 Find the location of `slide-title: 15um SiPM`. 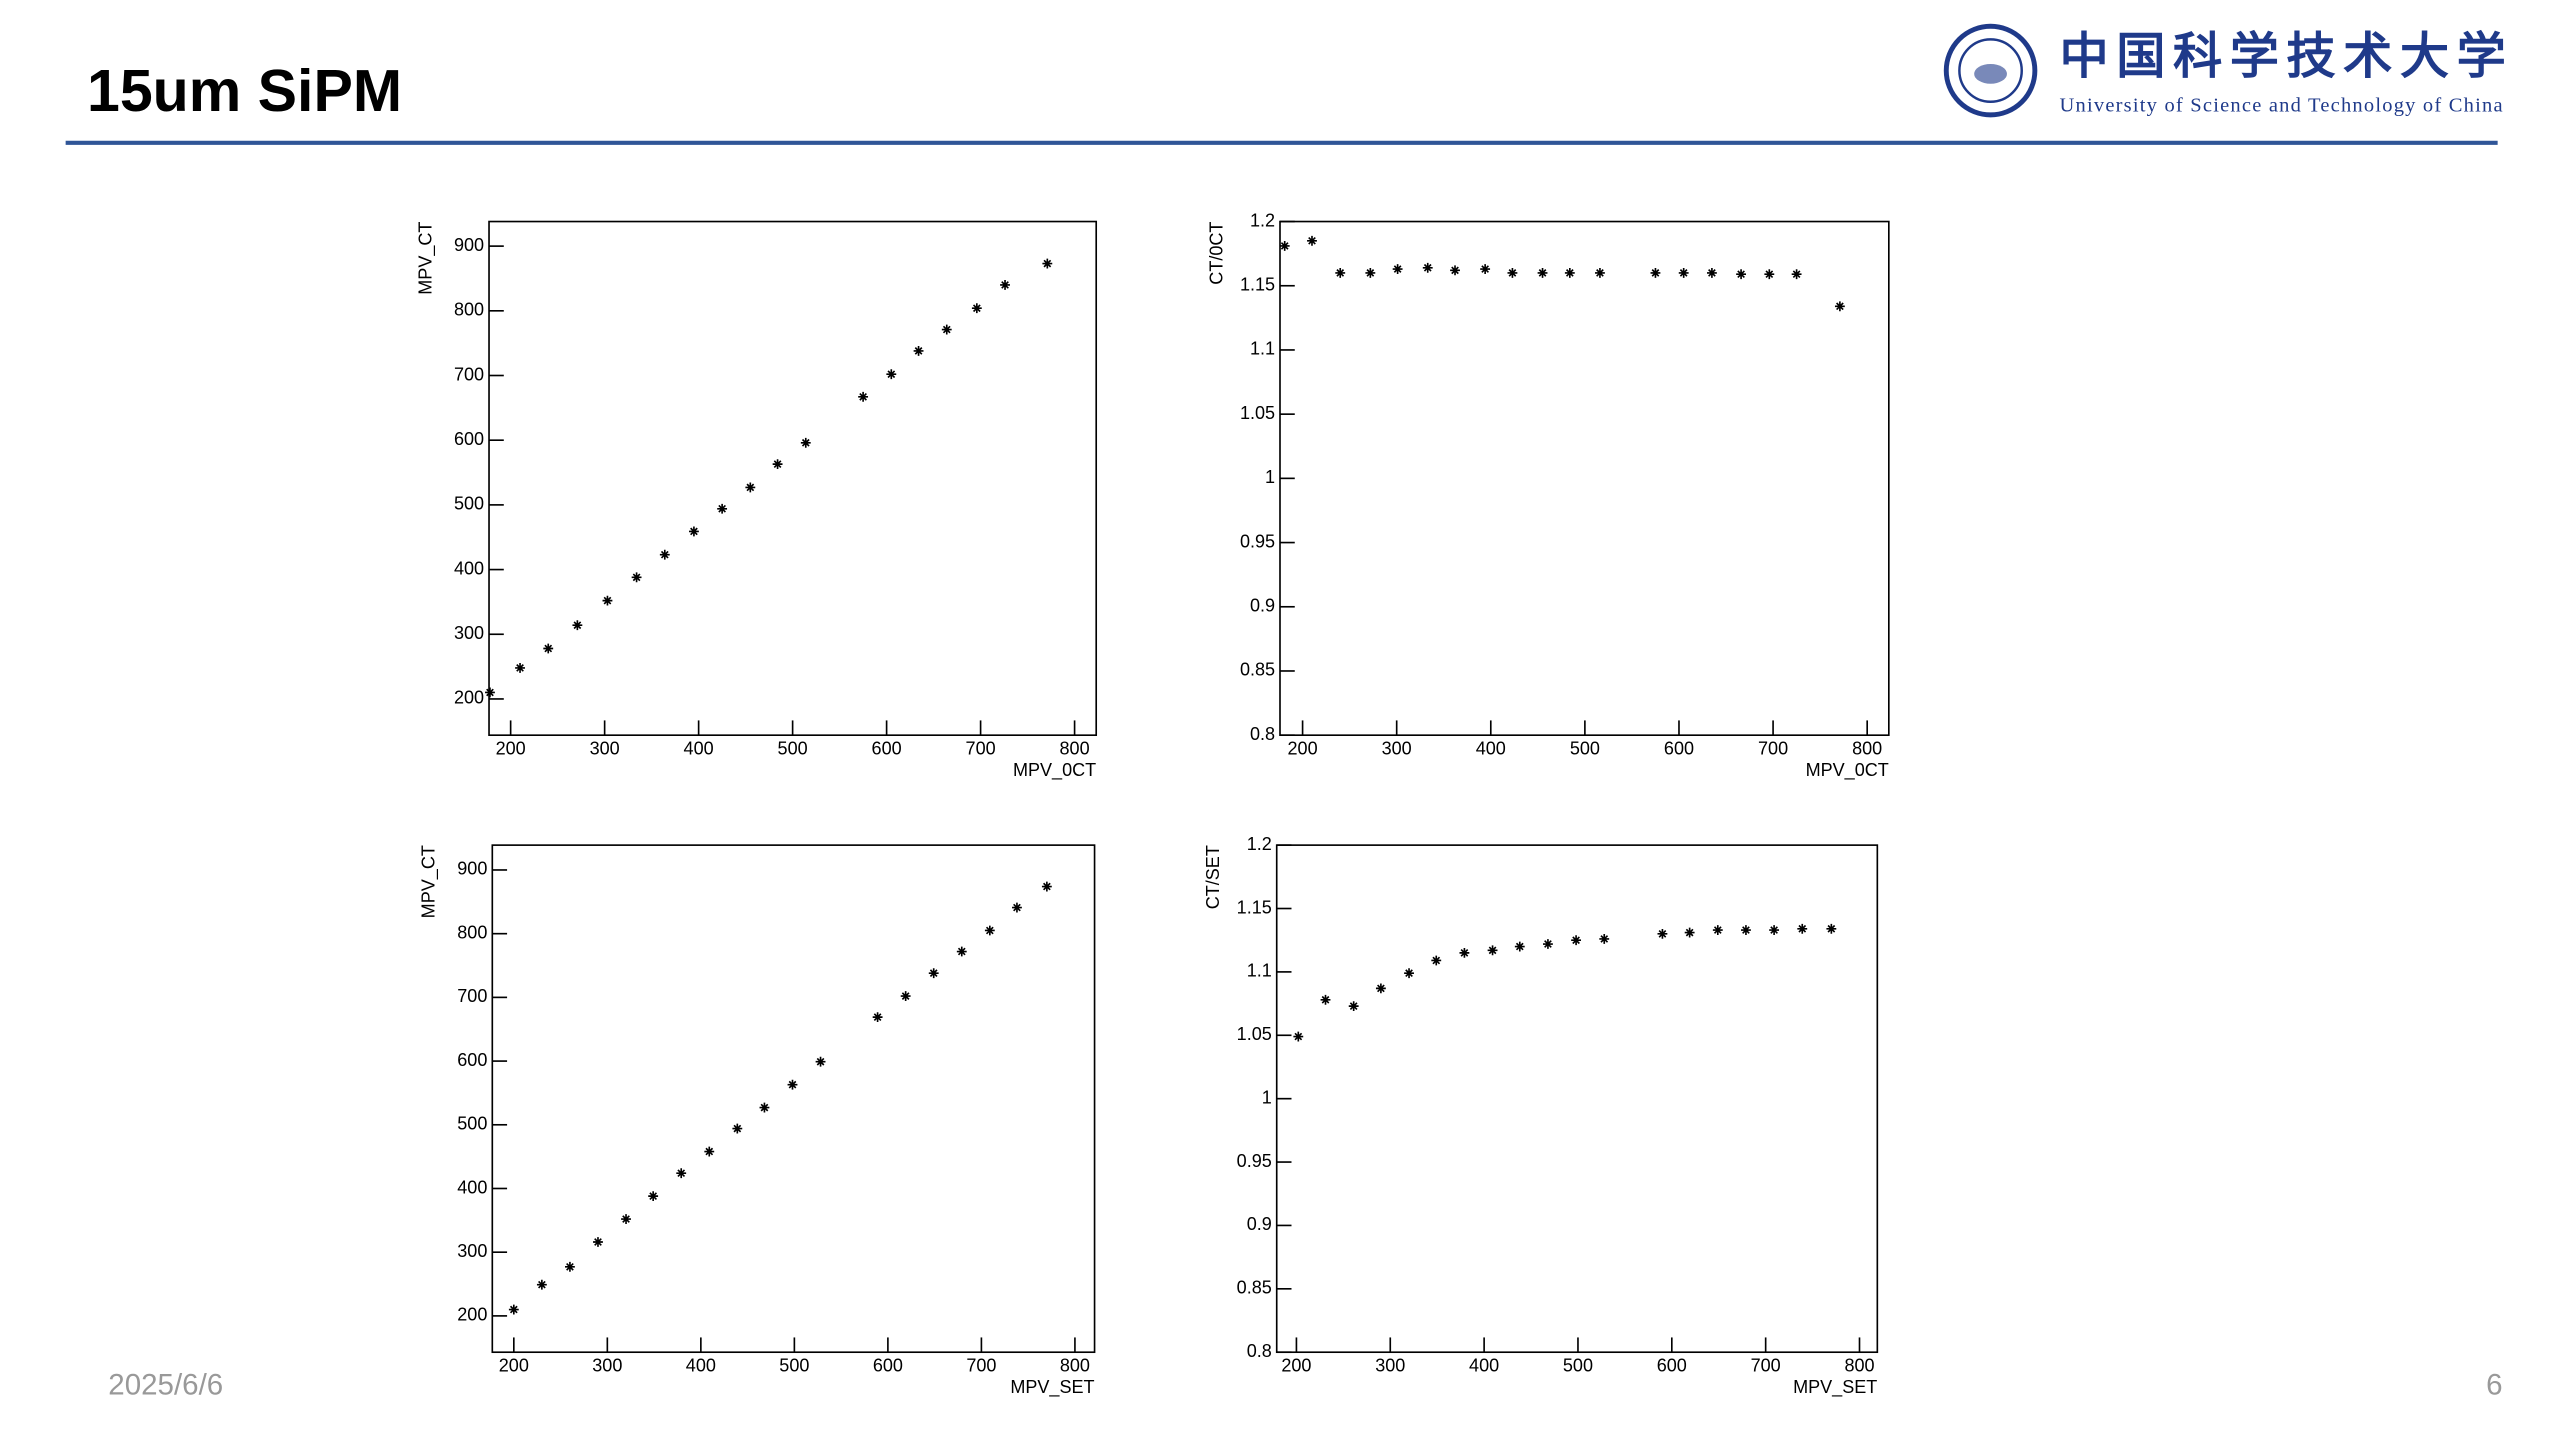

slide-title: 15um SiPM is located at coordinates (244, 91).